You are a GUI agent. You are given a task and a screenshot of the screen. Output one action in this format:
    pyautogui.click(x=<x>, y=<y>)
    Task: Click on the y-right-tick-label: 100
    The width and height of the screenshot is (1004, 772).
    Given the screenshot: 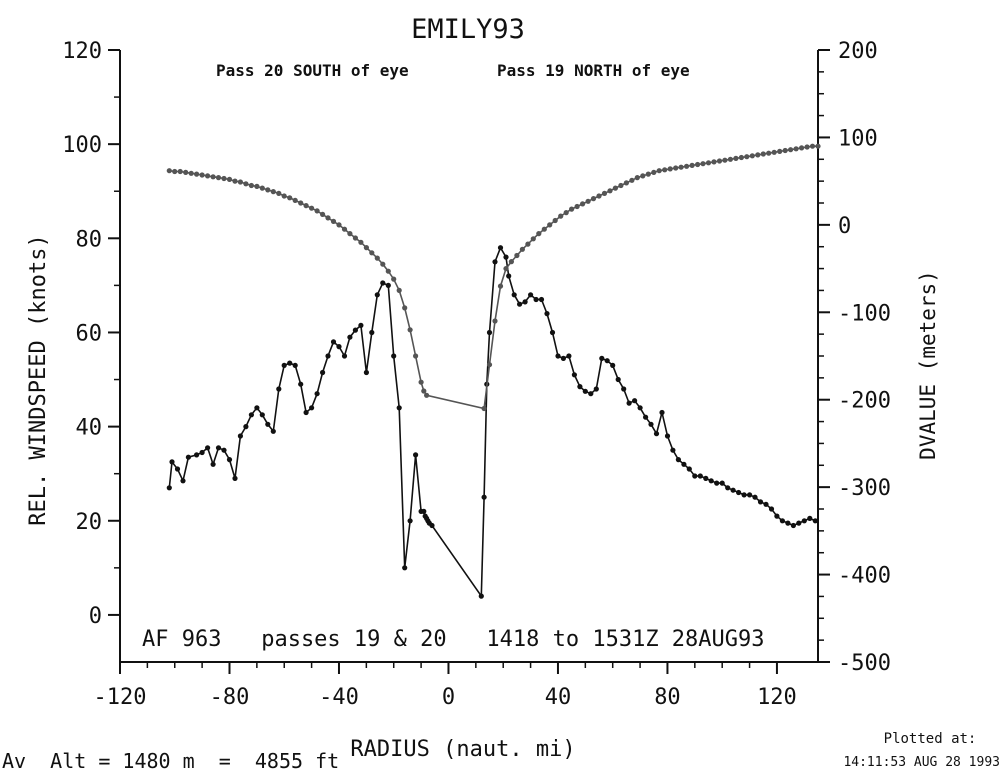 What is the action you would take?
    pyautogui.click(x=858, y=138)
    